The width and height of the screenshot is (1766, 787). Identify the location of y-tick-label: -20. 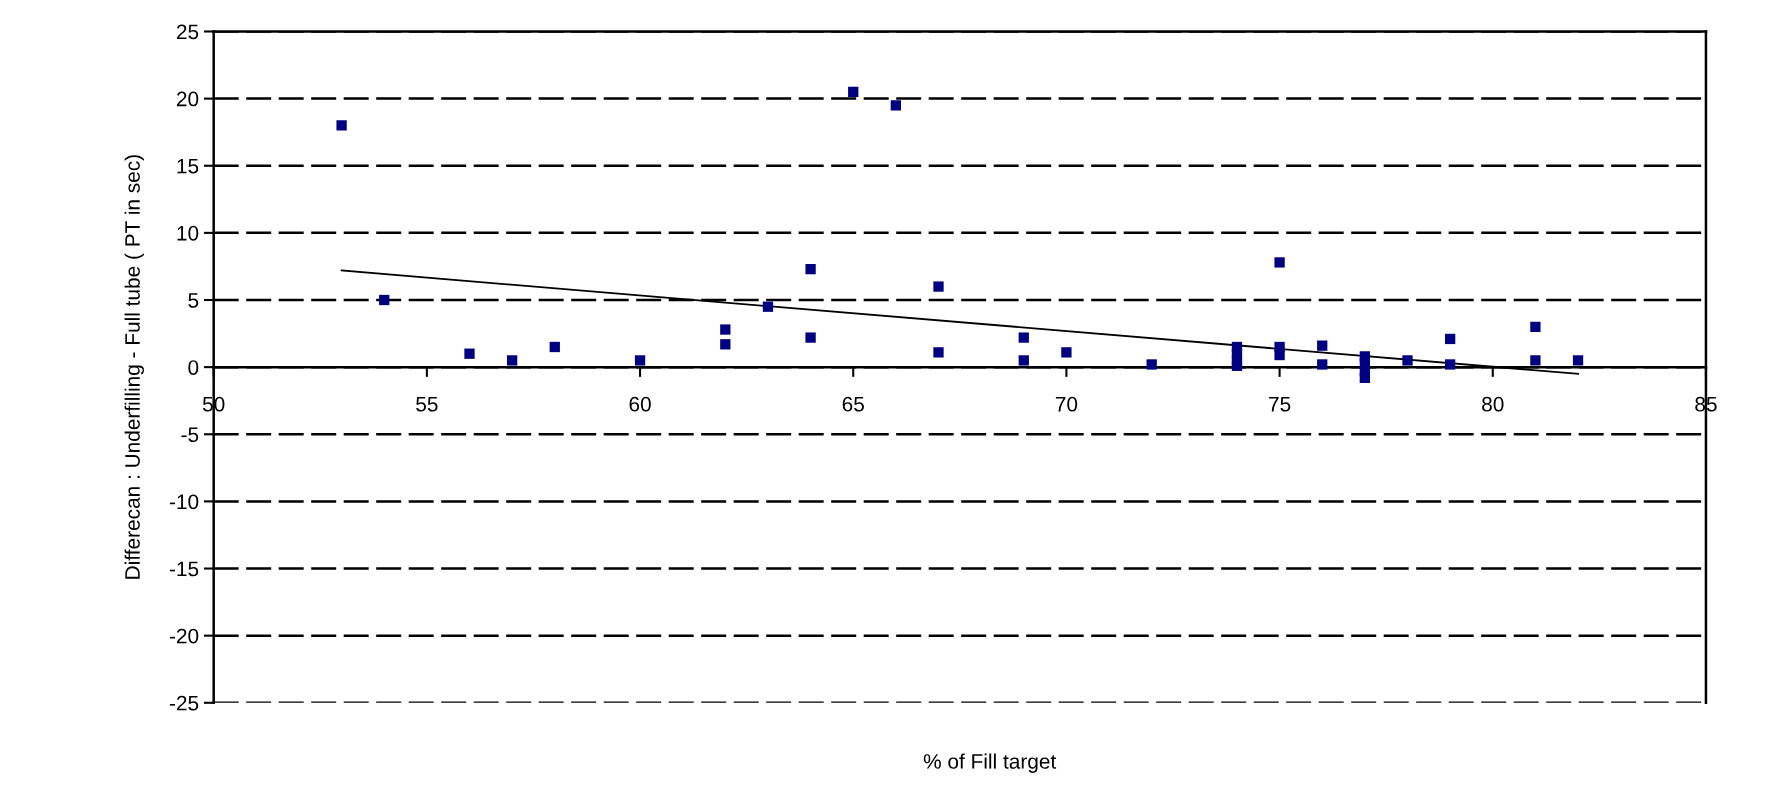
(184, 636).